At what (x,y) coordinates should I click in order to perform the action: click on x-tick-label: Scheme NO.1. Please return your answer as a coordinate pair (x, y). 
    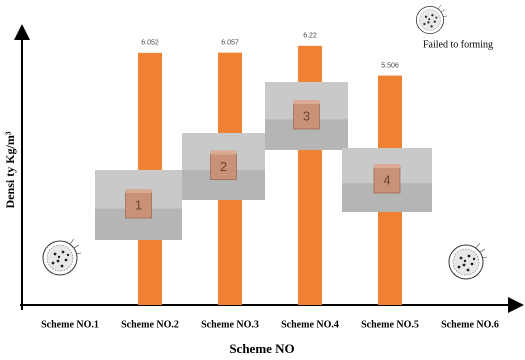
    Looking at the image, I should click on (70, 324).